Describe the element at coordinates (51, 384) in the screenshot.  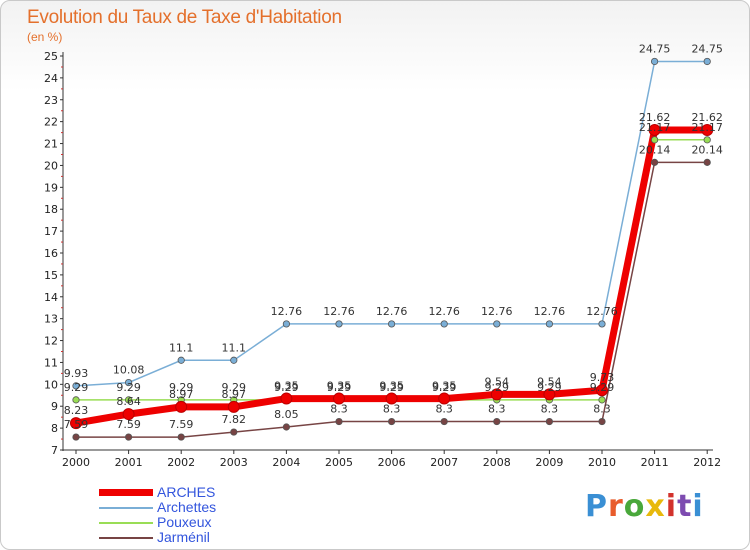
I see `y-tick-label: 10` at that location.